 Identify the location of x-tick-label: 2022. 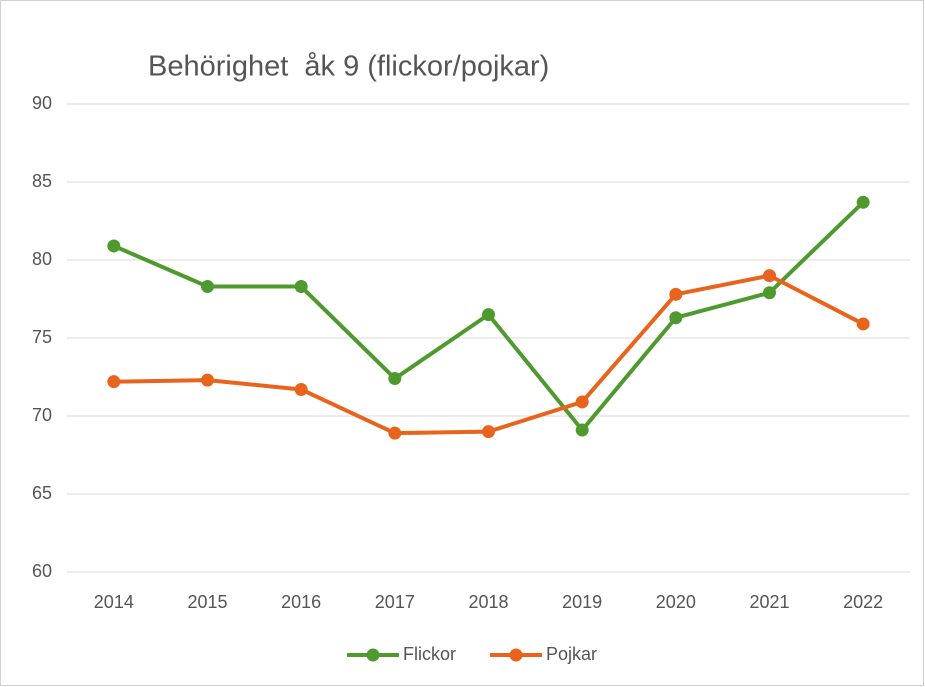
(863, 602).